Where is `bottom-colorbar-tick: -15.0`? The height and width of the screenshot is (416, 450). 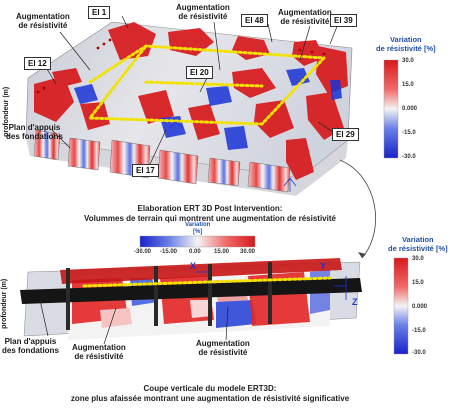 bottom-colorbar-tick: -15.0 is located at coordinates (419, 331).